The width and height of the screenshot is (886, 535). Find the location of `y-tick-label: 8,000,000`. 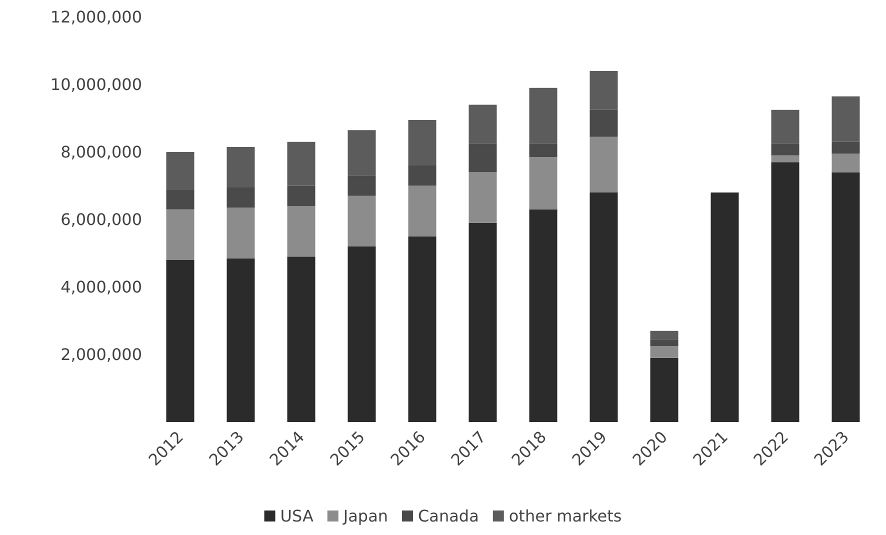

y-tick-label: 8,000,000 is located at coordinates (101, 152).